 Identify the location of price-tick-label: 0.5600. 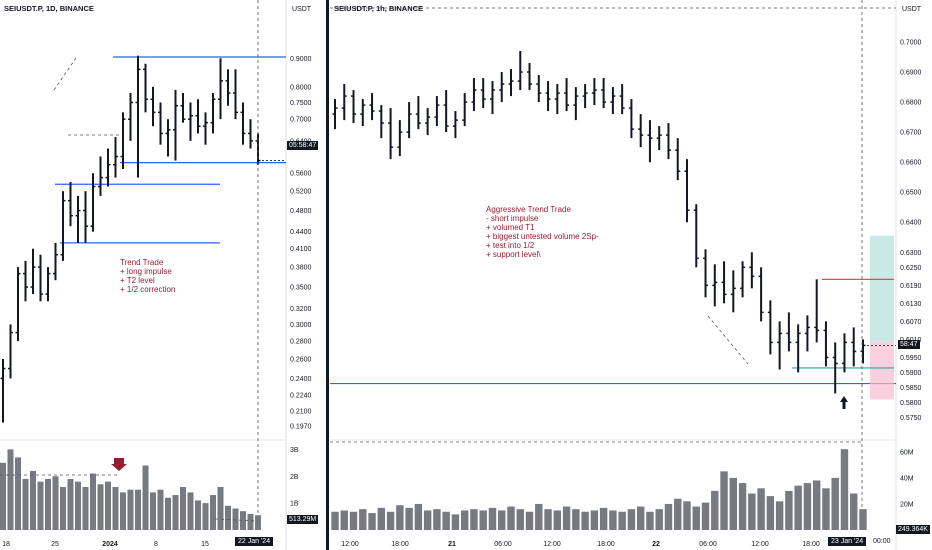
(301, 174).